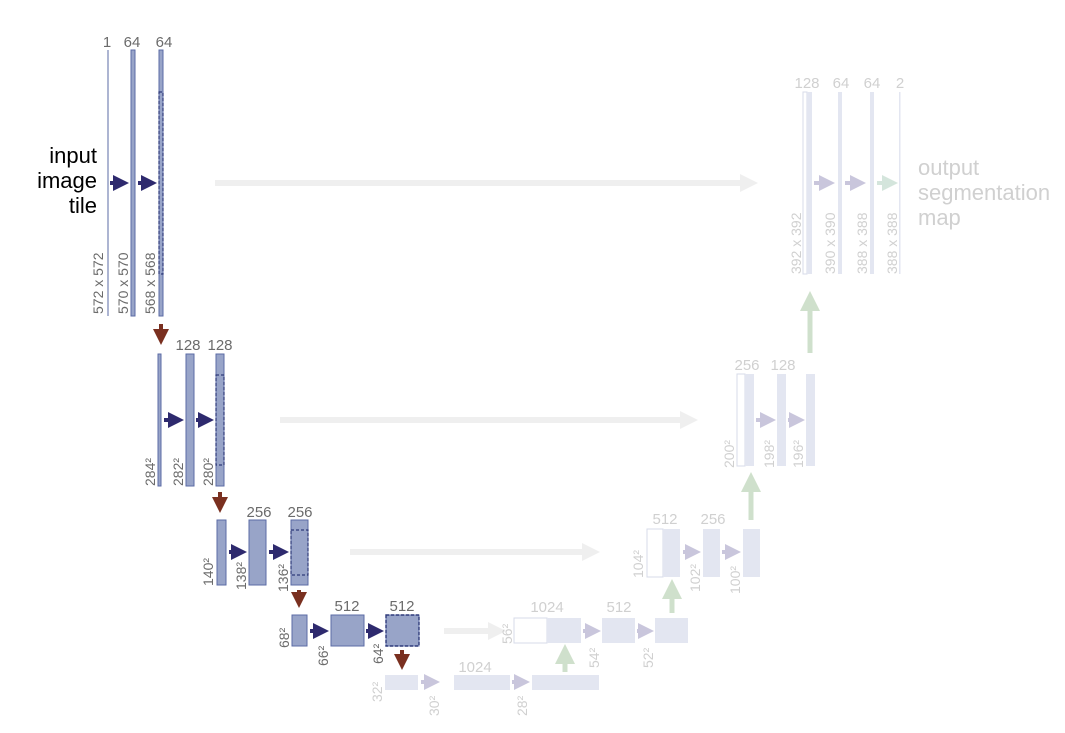 This screenshot has height=733, width=1065. Describe the element at coordinates (564, 630) in the screenshot. I see `upsampled-map-u4` at that location.